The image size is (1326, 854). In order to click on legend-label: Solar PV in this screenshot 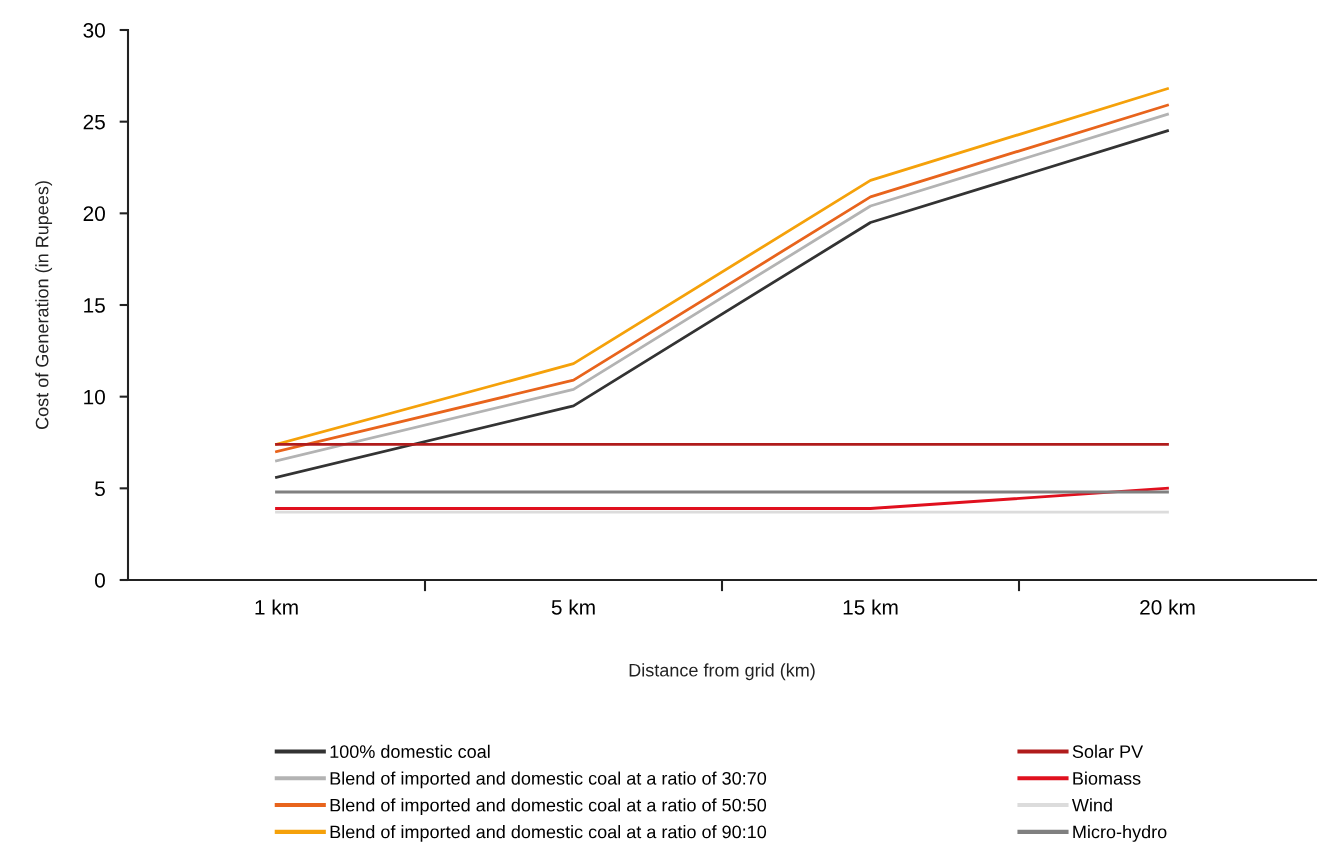, I will do `click(1108, 751)`.